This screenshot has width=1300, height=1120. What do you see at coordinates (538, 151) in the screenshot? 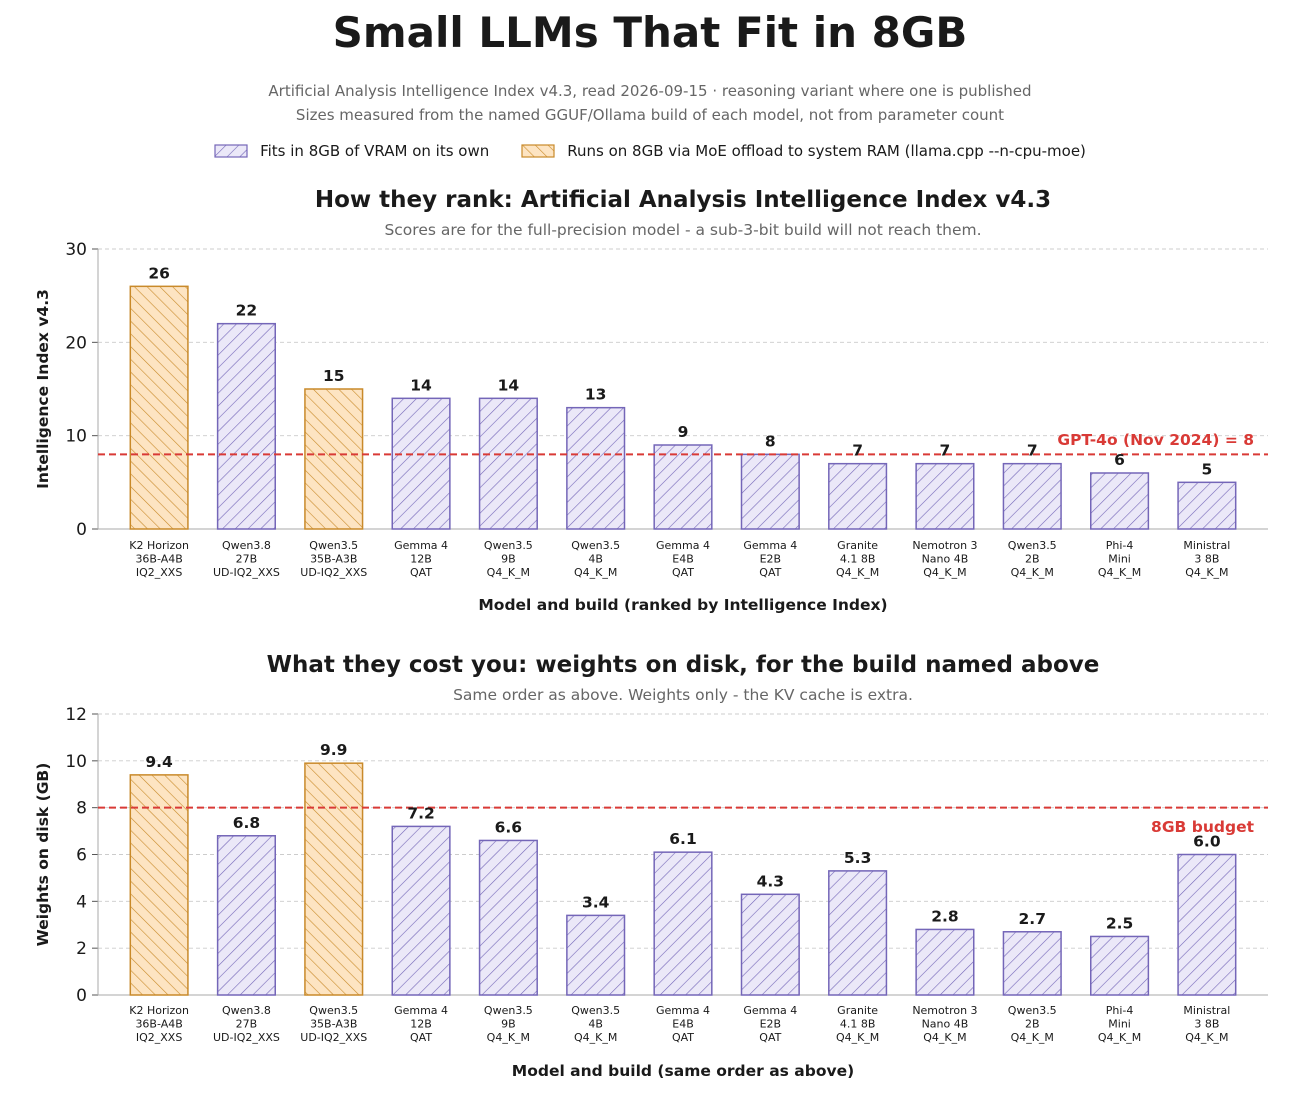
I see `legend-swatch-moe` at bounding box center [538, 151].